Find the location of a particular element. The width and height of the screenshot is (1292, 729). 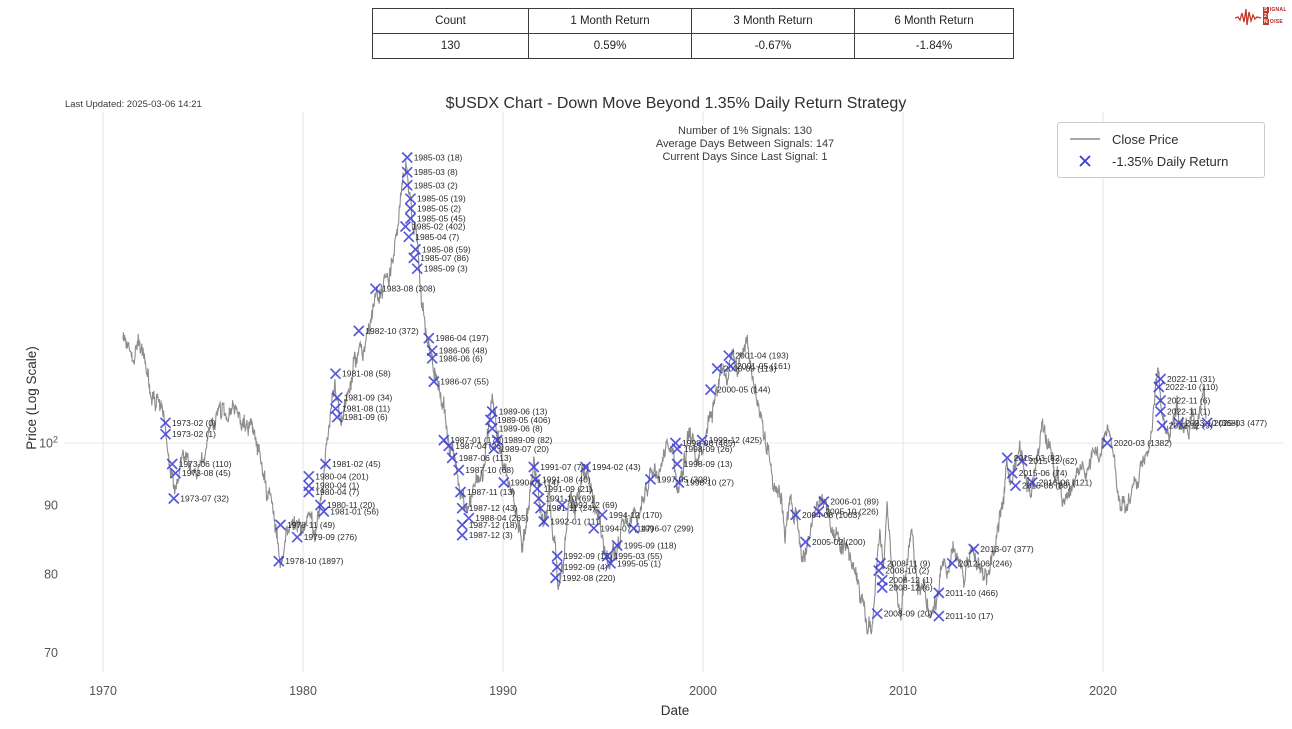

signal-marker: 2008-10 (2) is located at coordinates (901, 570).